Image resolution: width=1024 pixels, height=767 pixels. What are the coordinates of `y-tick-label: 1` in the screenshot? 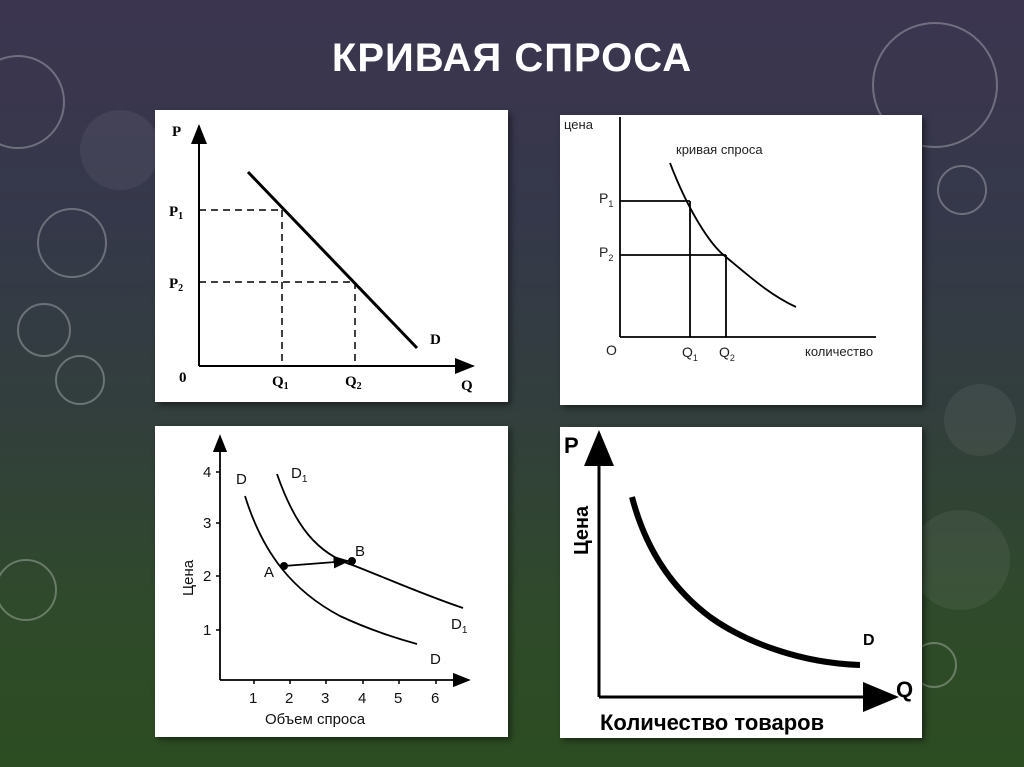 It's located at (207, 630).